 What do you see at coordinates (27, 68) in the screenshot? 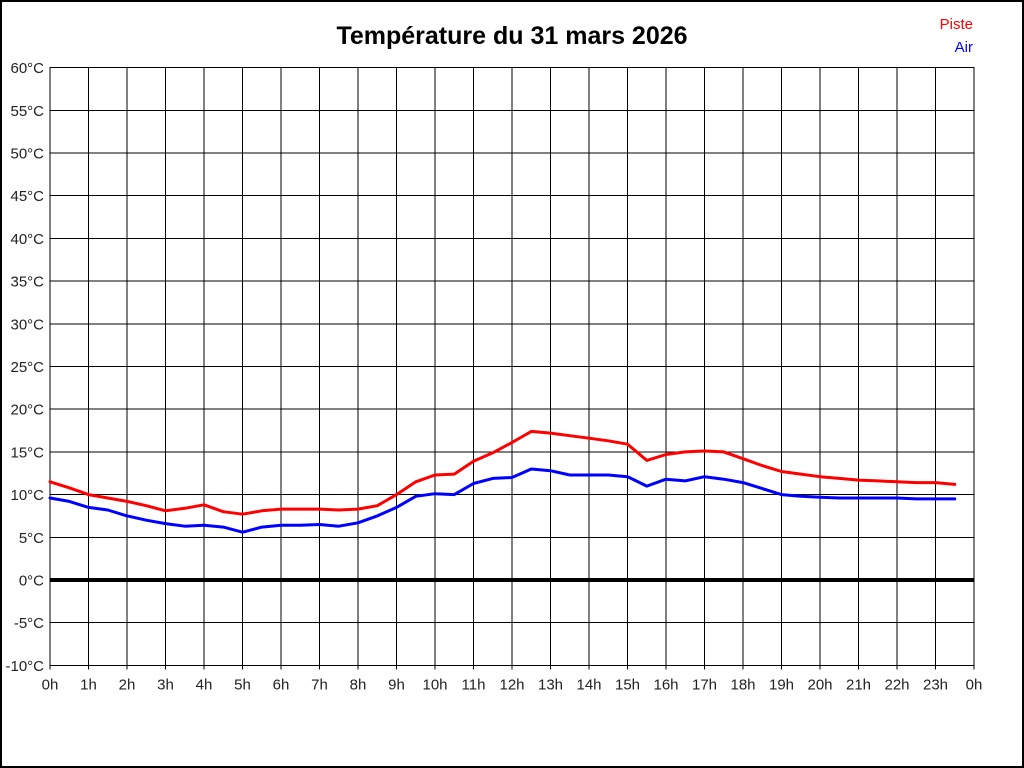
I see `y-tick-label: 60°C` at bounding box center [27, 68].